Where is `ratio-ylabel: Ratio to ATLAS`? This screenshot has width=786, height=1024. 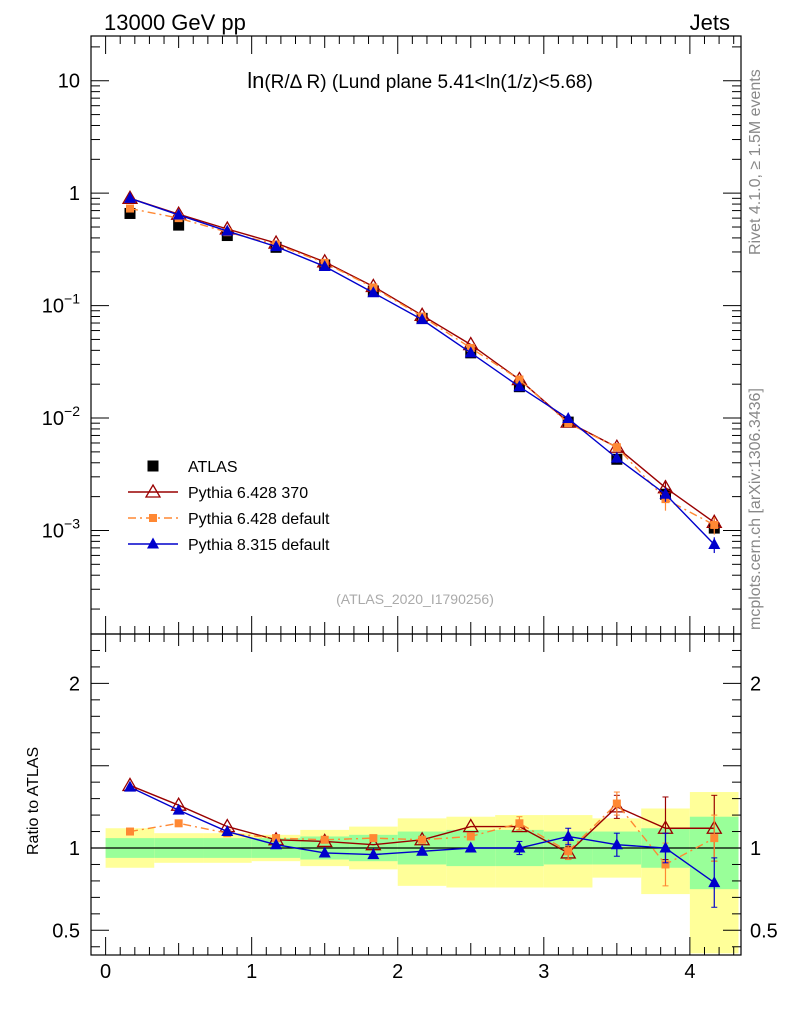
ratio-ylabel: Ratio to ATLAS is located at coordinates (33, 801).